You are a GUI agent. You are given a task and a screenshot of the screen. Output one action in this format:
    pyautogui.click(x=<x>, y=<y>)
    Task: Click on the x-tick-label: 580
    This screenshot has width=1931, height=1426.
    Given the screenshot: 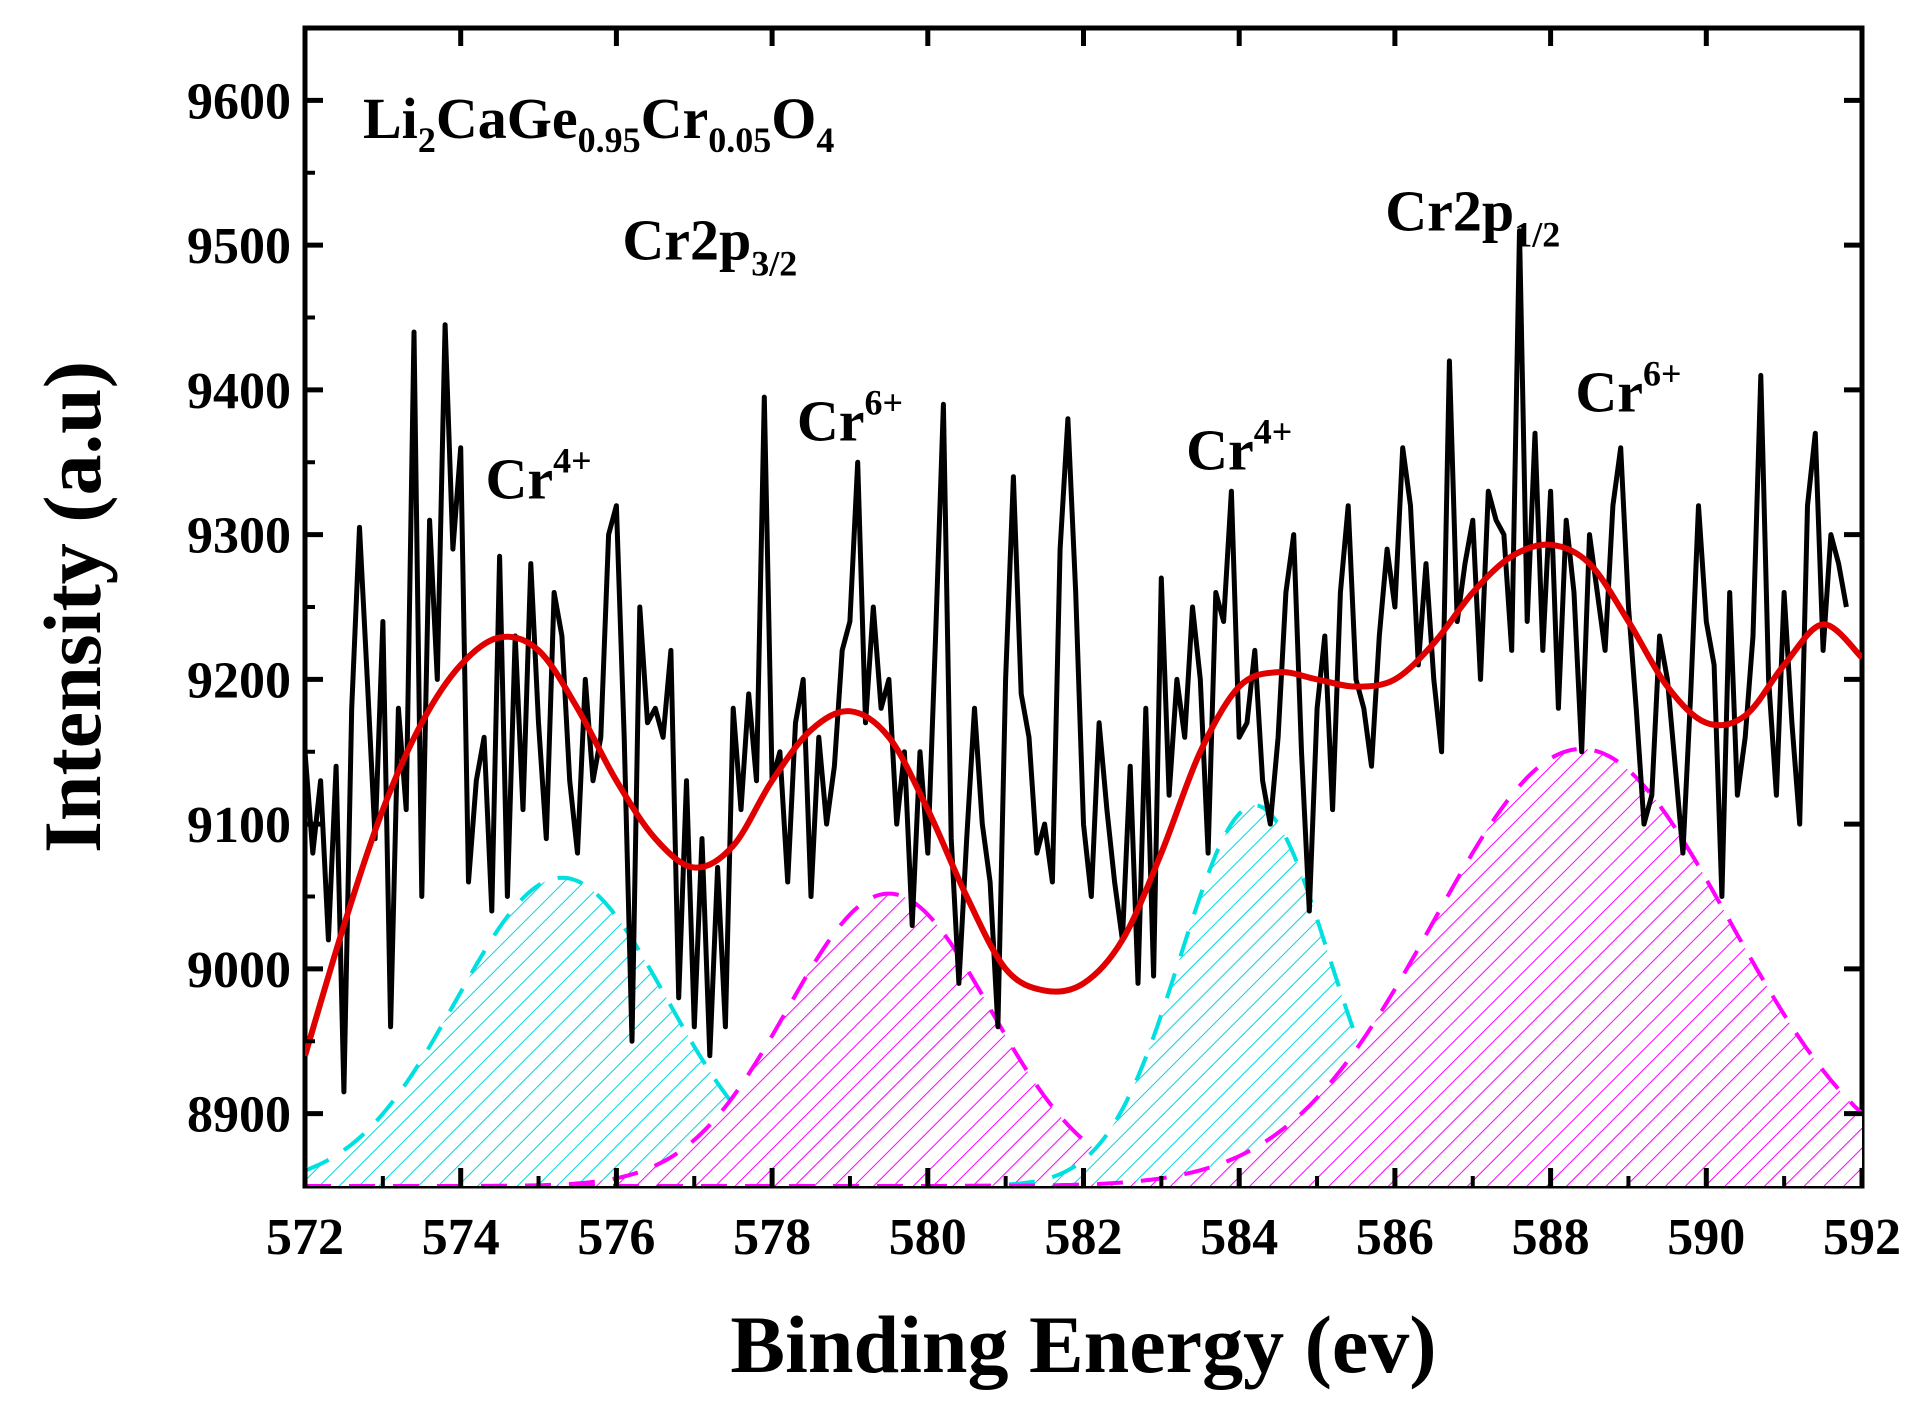 What is the action you would take?
    pyautogui.click(x=928, y=1237)
    